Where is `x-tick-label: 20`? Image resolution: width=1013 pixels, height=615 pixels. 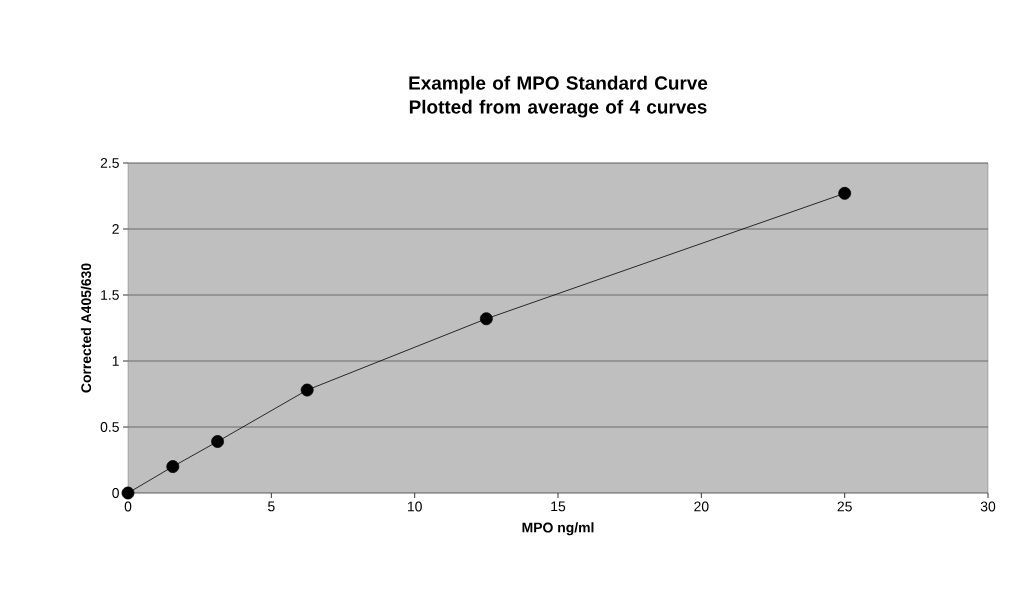 x-tick-label: 20 is located at coordinates (701, 506).